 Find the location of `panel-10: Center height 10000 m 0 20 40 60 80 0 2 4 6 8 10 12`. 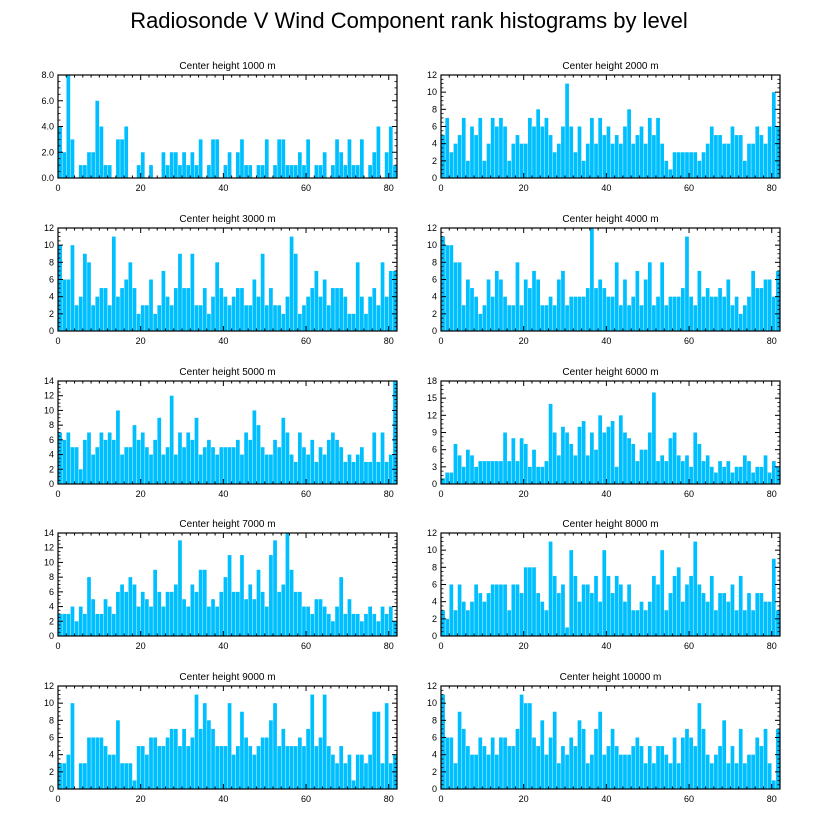

panel-10: Center height 10000 m 0 20 40 60 80 0 2 4 6 8 10 12 is located at coordinates (604, 738).